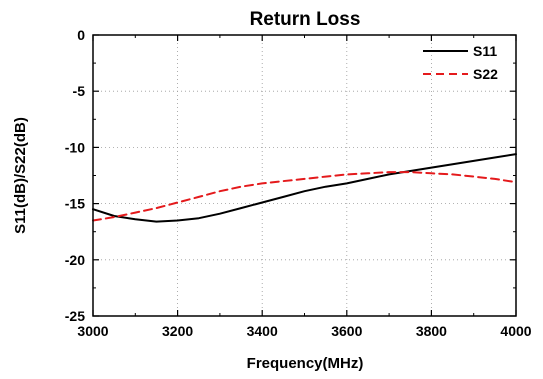  Describe the element at coordinates (305, 19) in the screenshot. I see `chart-title: Return Loss` at that location.